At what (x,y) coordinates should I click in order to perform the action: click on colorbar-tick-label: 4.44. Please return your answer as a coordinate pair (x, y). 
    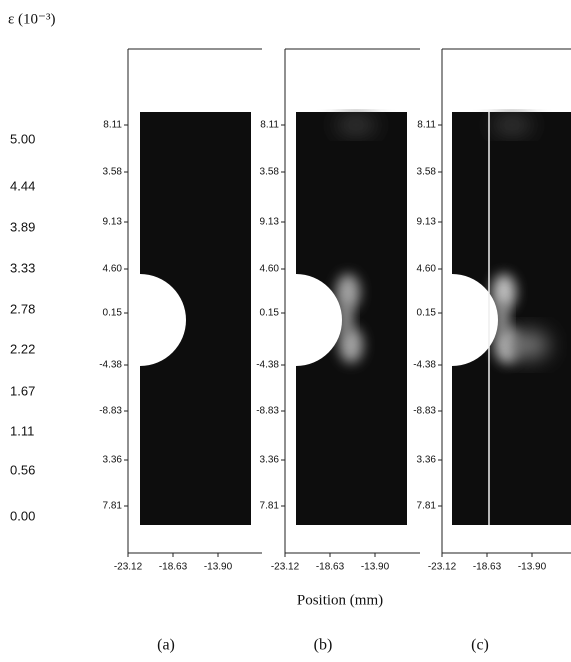
    Looking at the image, I should click on (22, 185).